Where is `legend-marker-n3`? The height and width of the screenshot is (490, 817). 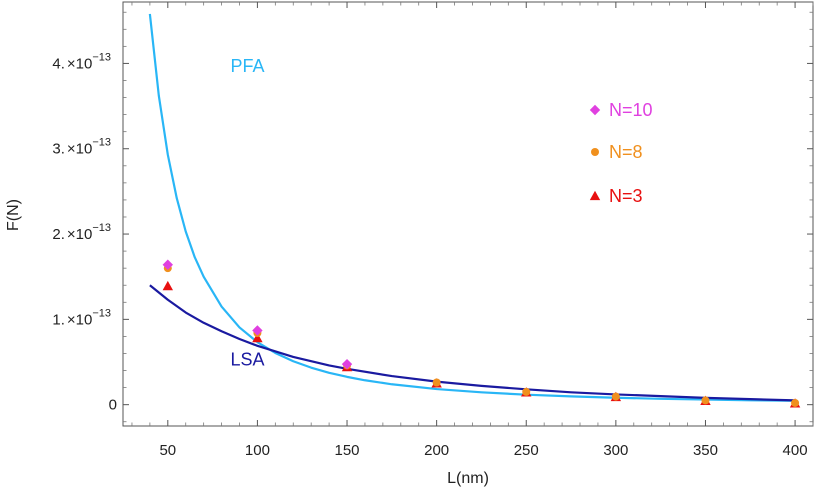
legend-marker-n3 is located at coordinates (595, 195).